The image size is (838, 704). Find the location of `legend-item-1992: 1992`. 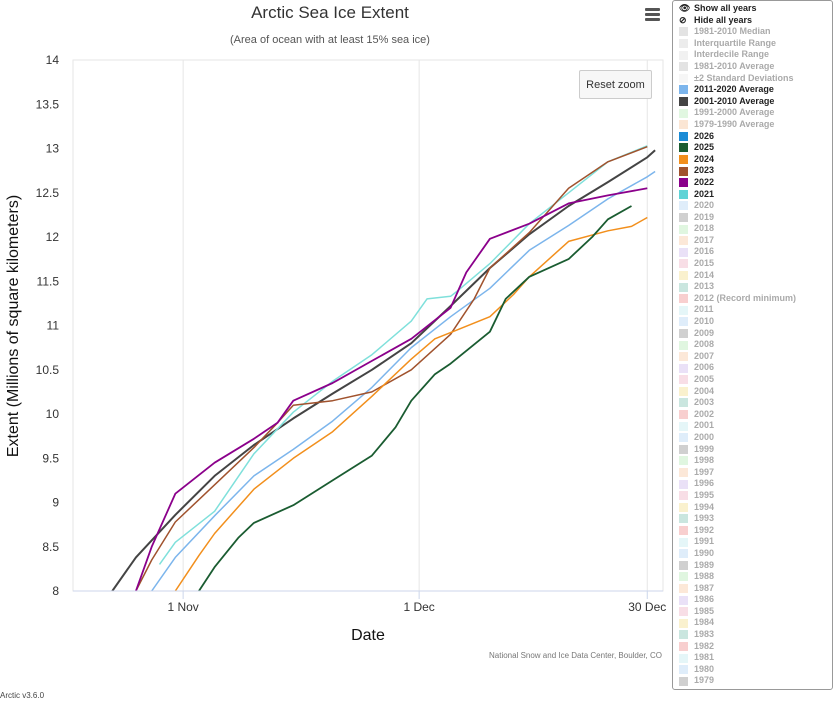

legend-item-1992: 1992 is located at coordinates (755, 531).